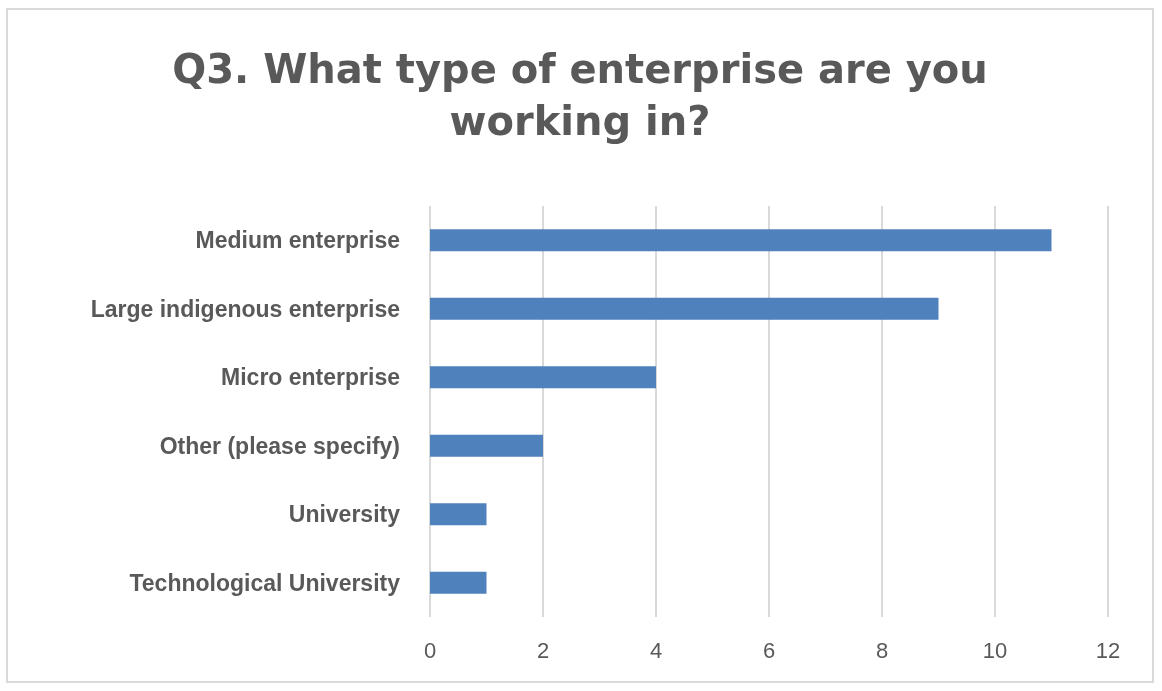  I want to click on y-tick-label: Large indigenous enterprise, so click(245, 308).